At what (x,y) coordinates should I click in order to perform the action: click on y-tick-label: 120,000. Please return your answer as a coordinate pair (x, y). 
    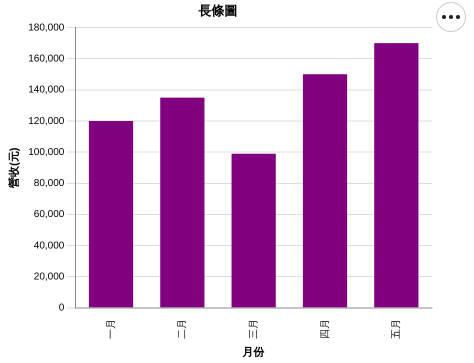
    Looking at the image, I should click on (46, 121).